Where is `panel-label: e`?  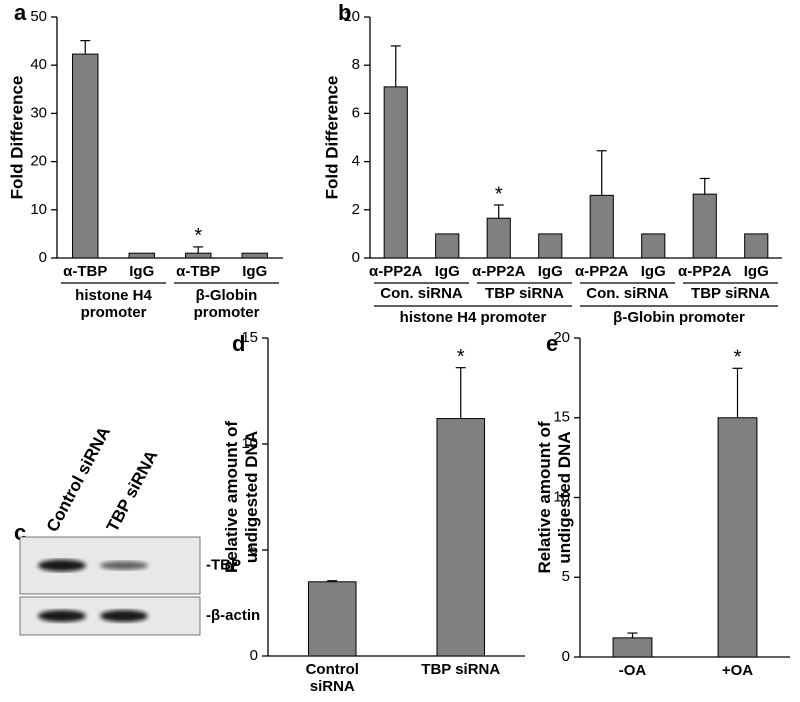 panel-label: e is located at coordinates (552, 343).